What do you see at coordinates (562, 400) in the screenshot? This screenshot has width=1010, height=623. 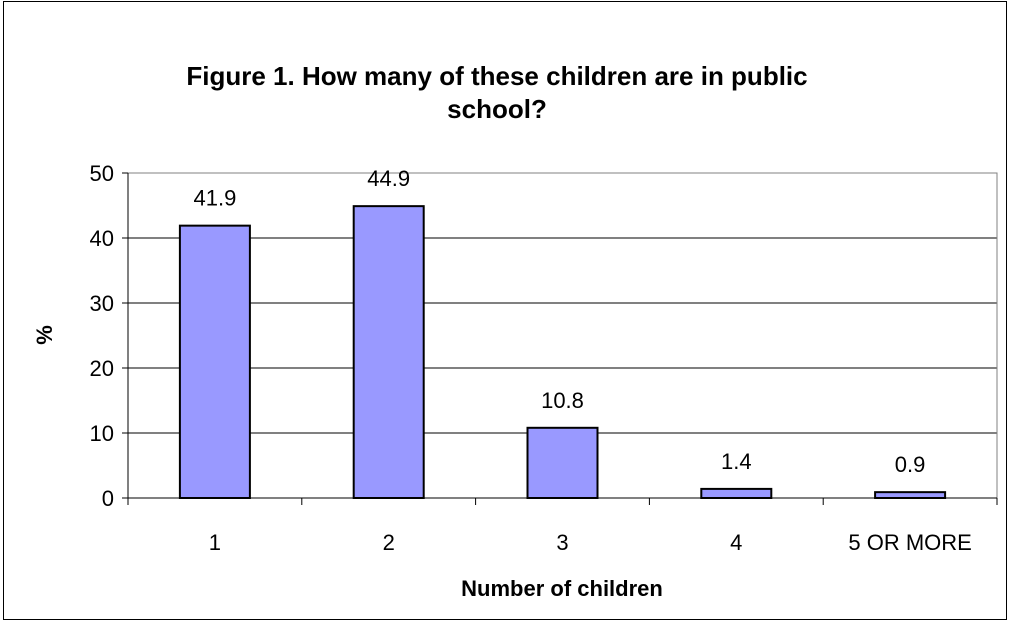 I see `data-label-3: 10.8` at bounding box center [562, 400].